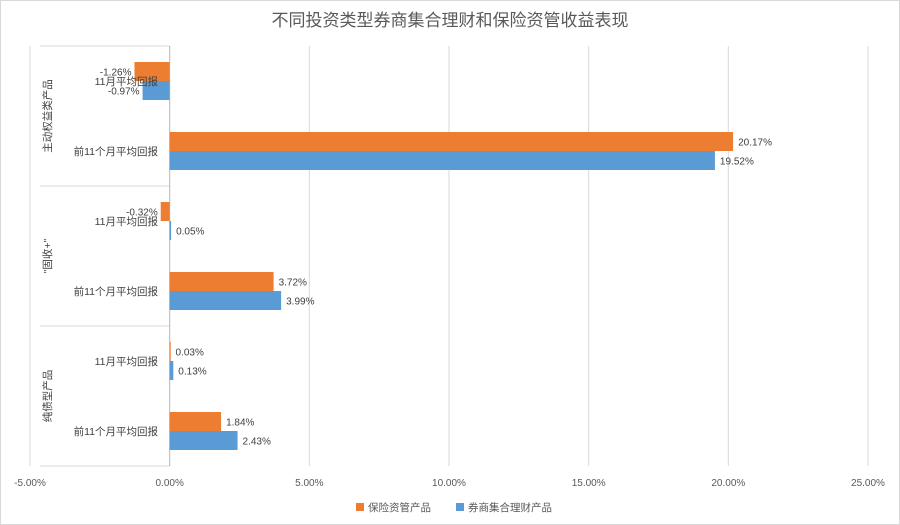 The height and width of the screenshot is (525, 900). I want to click on data-label: 0.05%, so click(190, 232).